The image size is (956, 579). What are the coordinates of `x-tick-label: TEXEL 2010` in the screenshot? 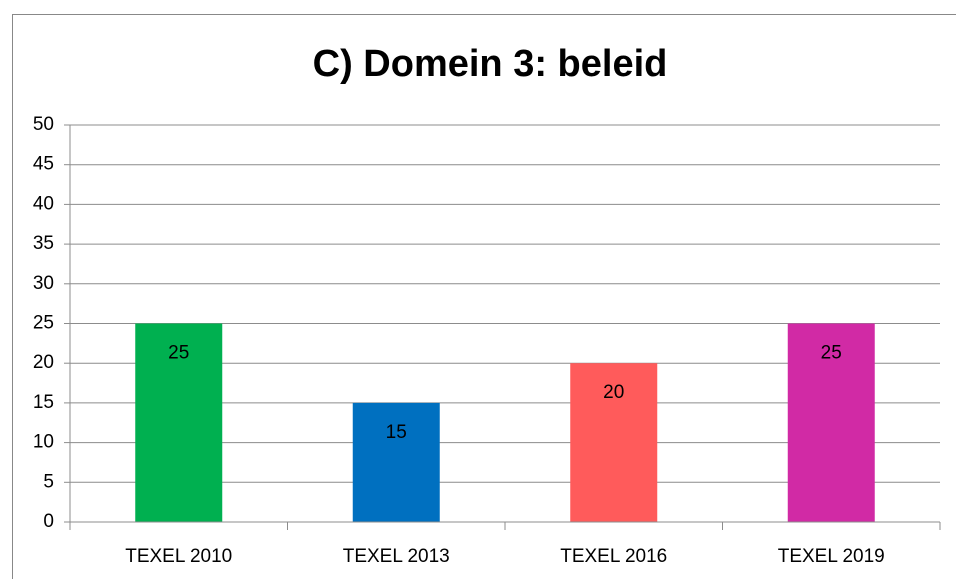 It's located at (178, 556).